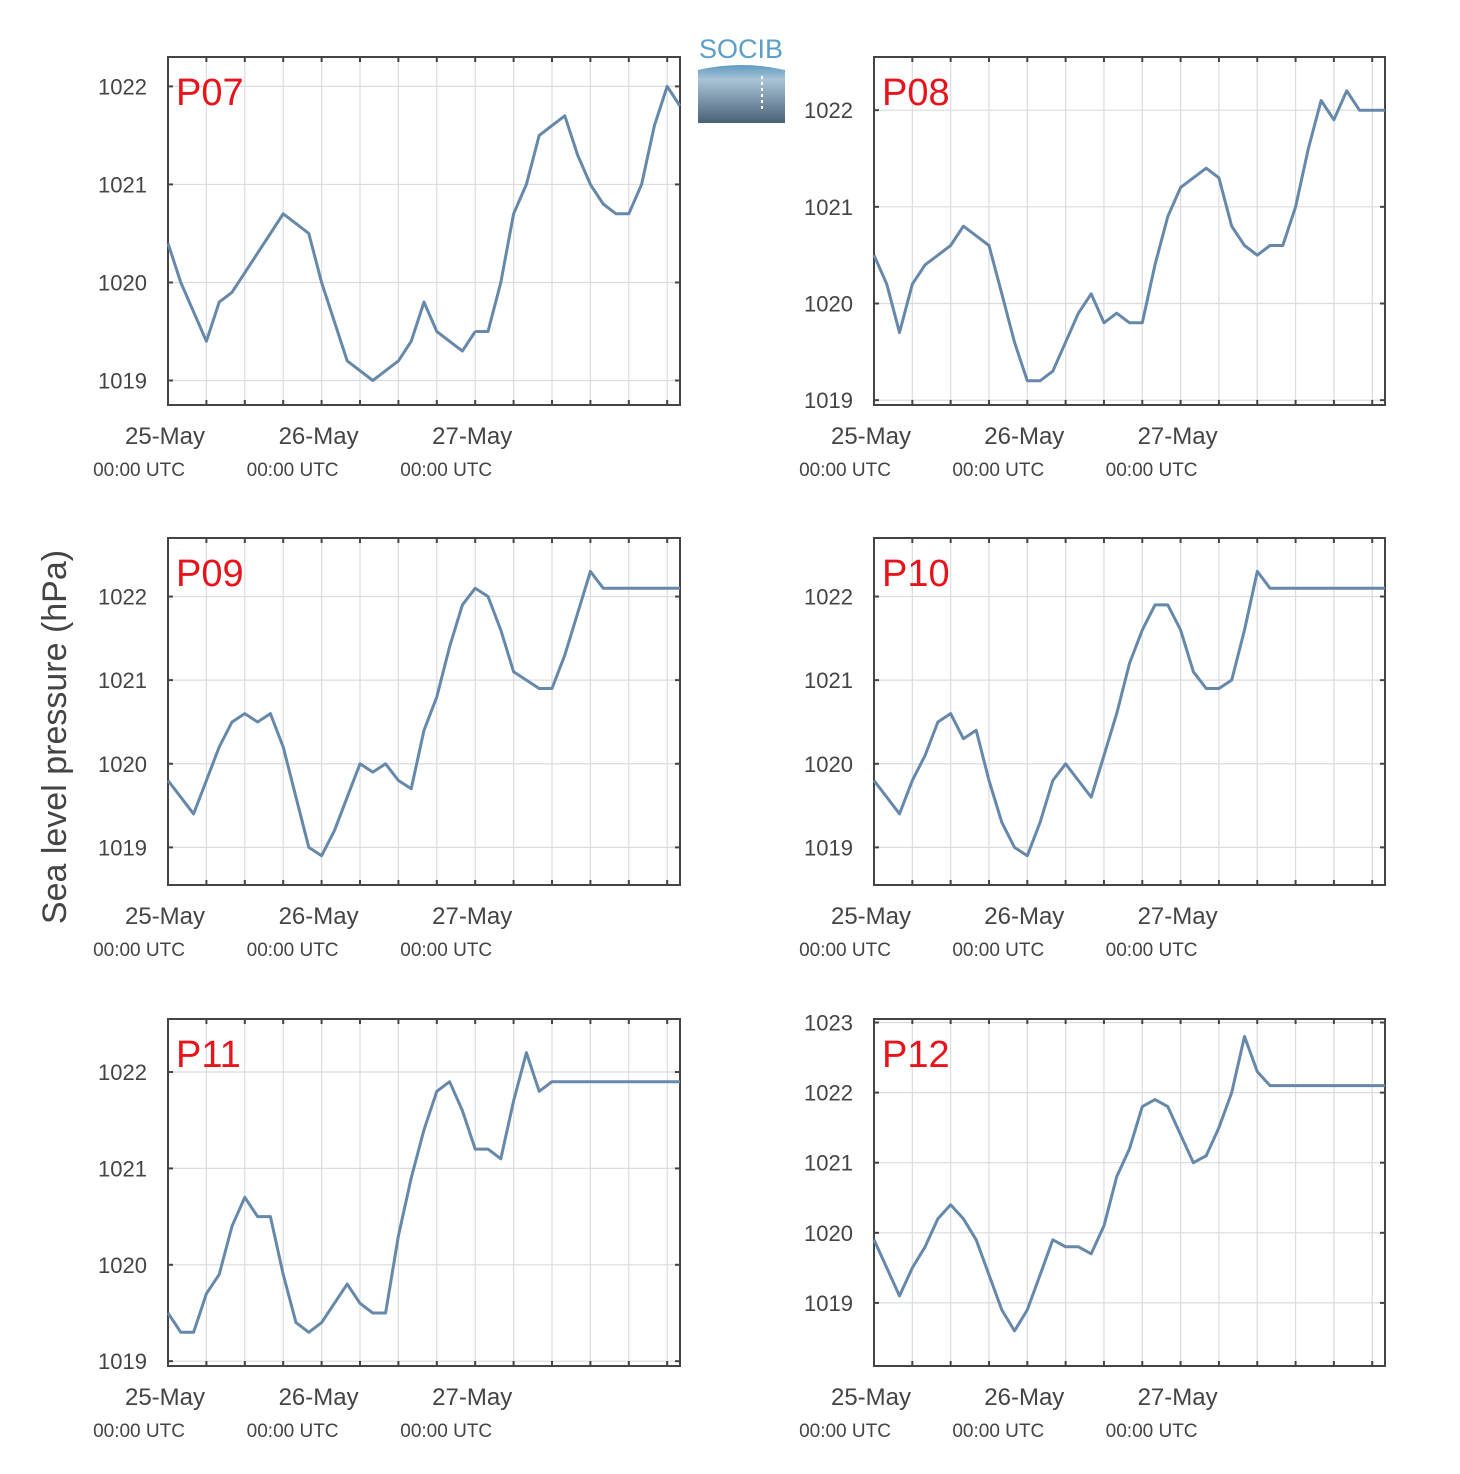  I want to click on series-line-p07-b, so click(578, 208).